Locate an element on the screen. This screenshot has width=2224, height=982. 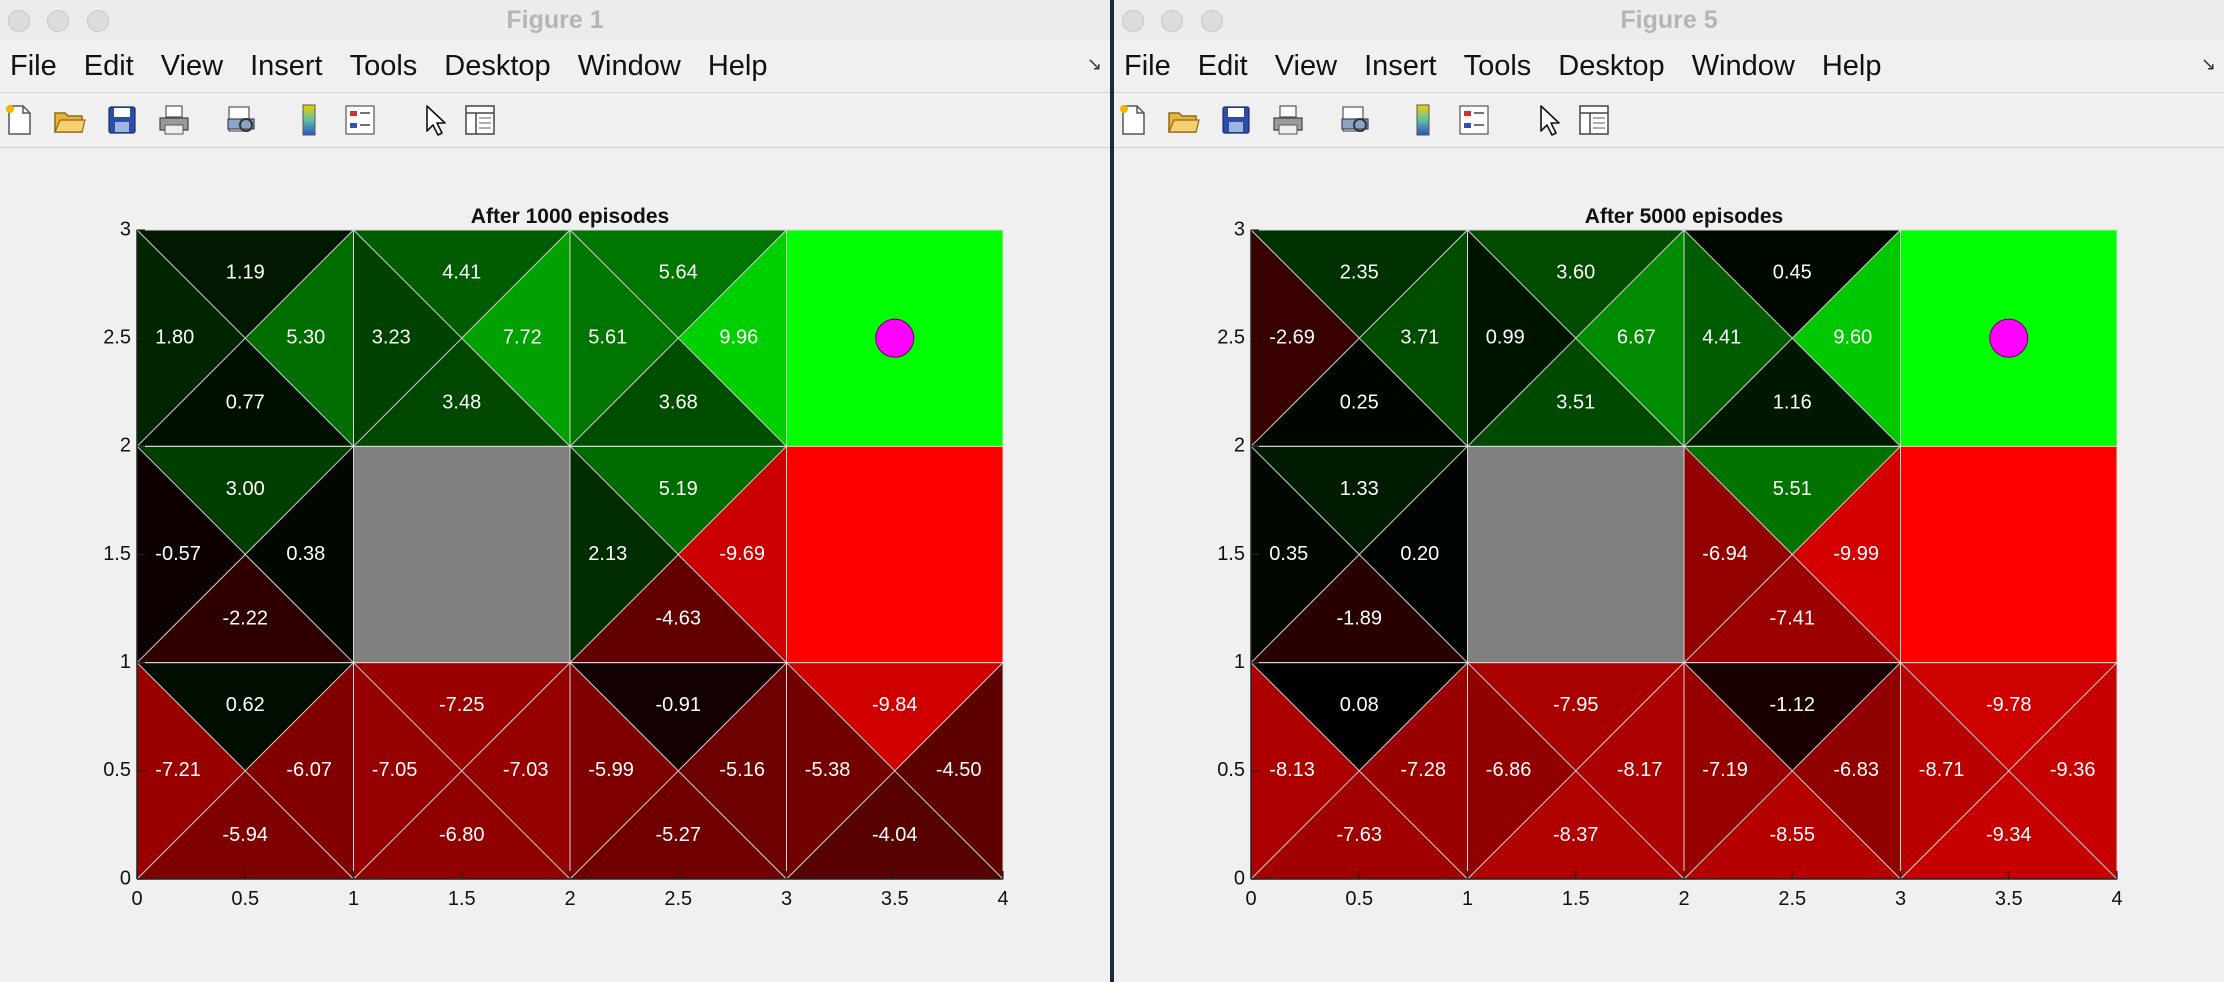
x-tick-label: 3.5 is located at coordinates (2009, 899).